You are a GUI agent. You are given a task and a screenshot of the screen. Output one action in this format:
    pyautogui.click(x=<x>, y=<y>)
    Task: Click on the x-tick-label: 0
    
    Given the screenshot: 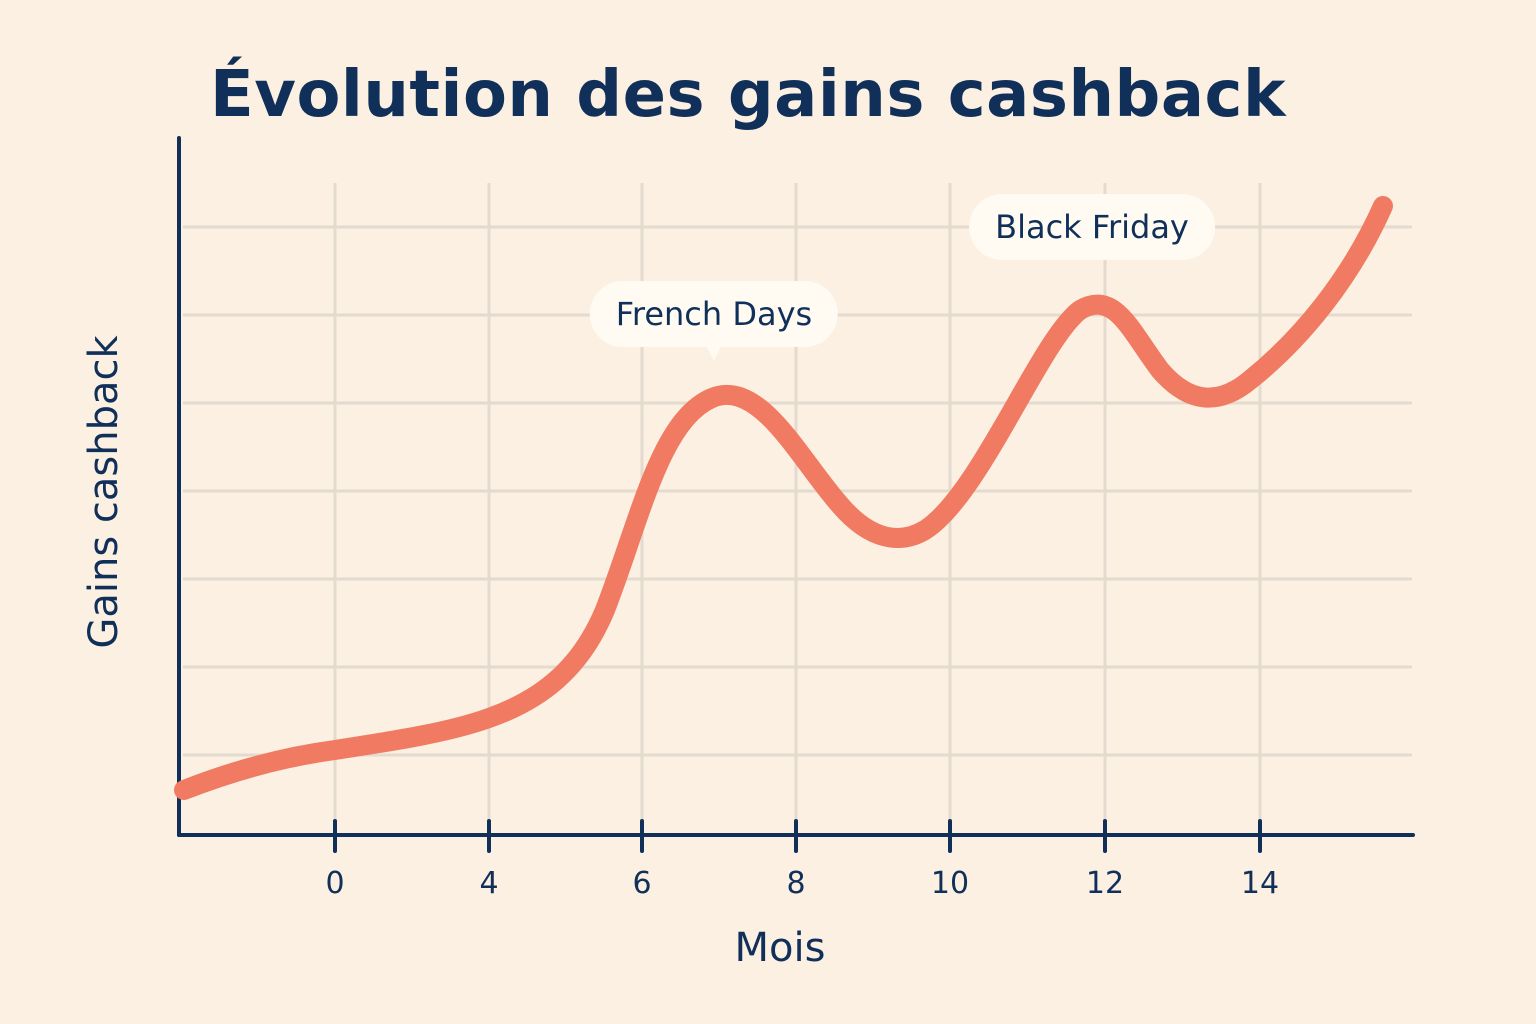 What is the action you would take?
    pyautogui.click(x=335, y=883)
    